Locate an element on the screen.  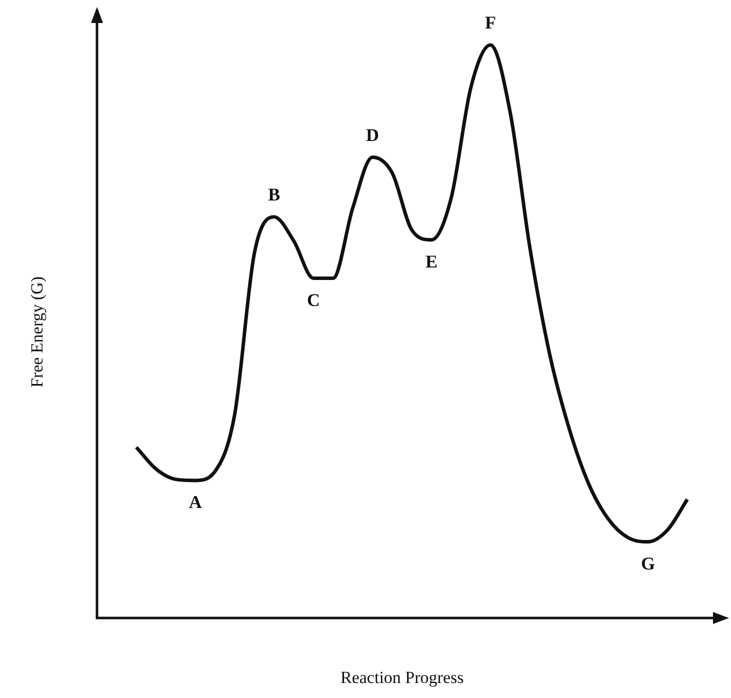
annotation: E is located at coordinates (432, 261).